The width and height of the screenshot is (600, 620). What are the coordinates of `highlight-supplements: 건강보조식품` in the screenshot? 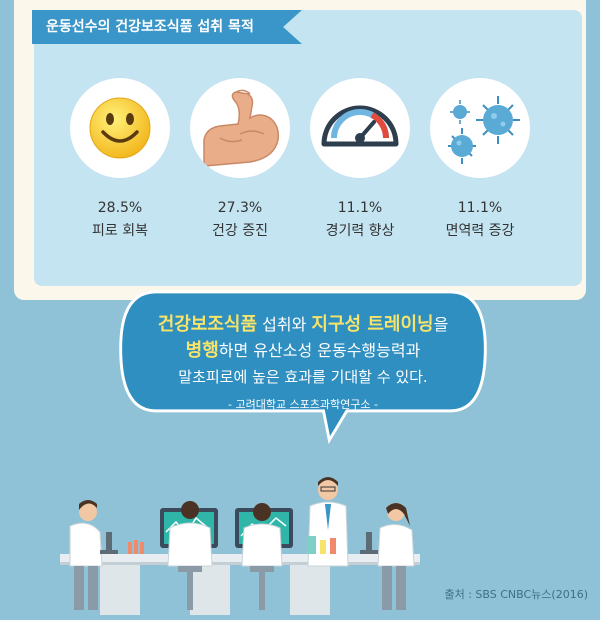 It's located at (207, 324).